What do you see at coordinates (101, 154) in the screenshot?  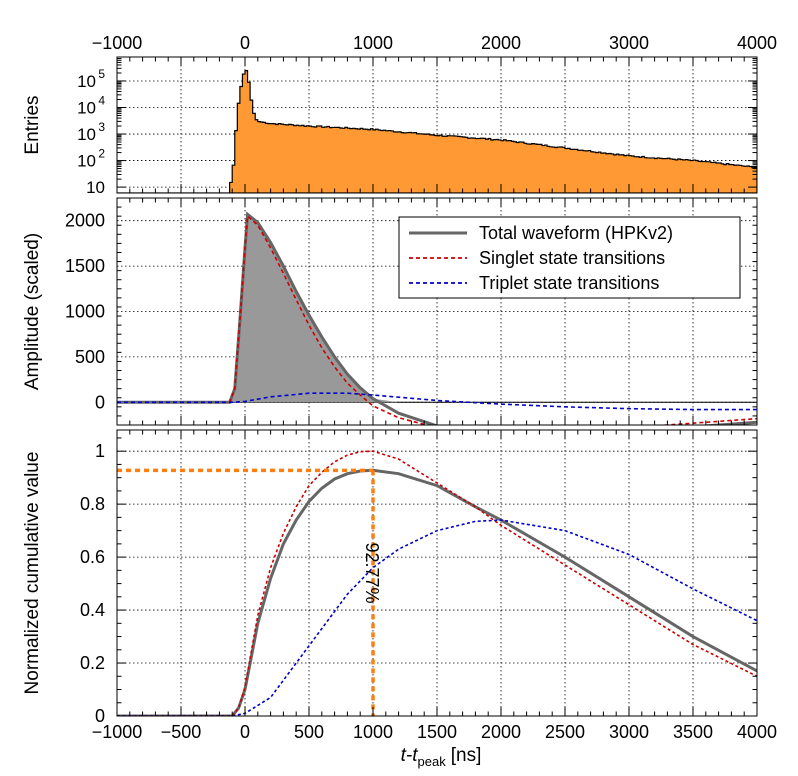 I see `top-y-tick-exponent: 2` at bounding box center [101, 154].